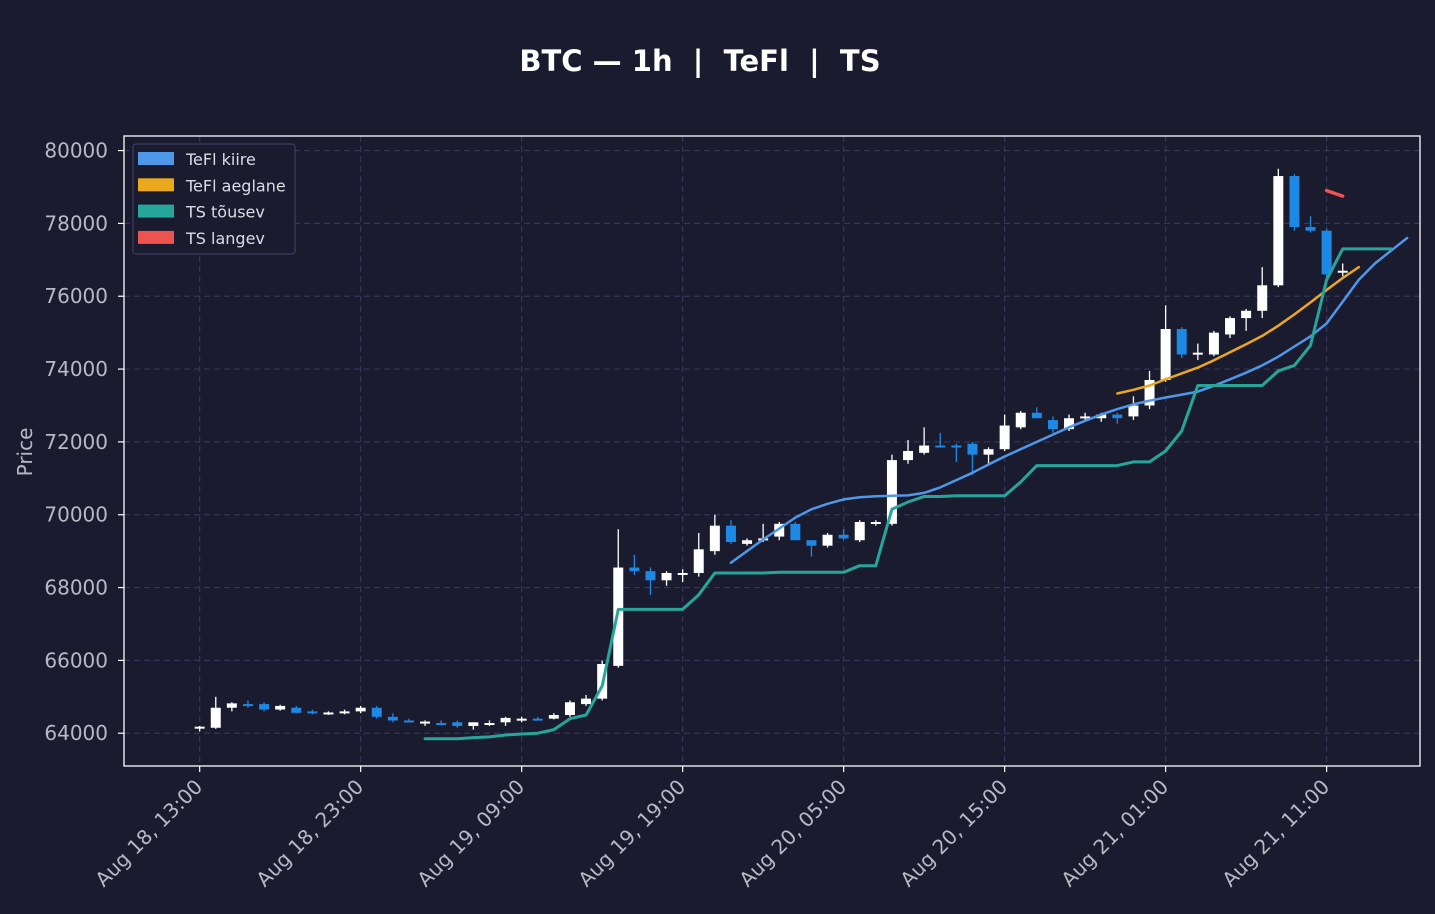 This screenshot has height=914, width=1435. What do you see at coordinates (76, 442) in the screenshot?
I see `y-tick-label: 72000` at bounding box center [76, 442].